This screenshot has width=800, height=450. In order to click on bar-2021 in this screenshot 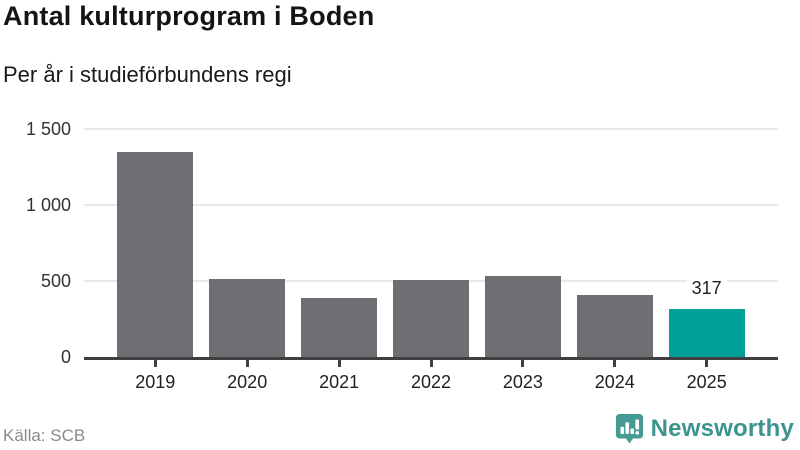, I will do `click(339, 327)`.